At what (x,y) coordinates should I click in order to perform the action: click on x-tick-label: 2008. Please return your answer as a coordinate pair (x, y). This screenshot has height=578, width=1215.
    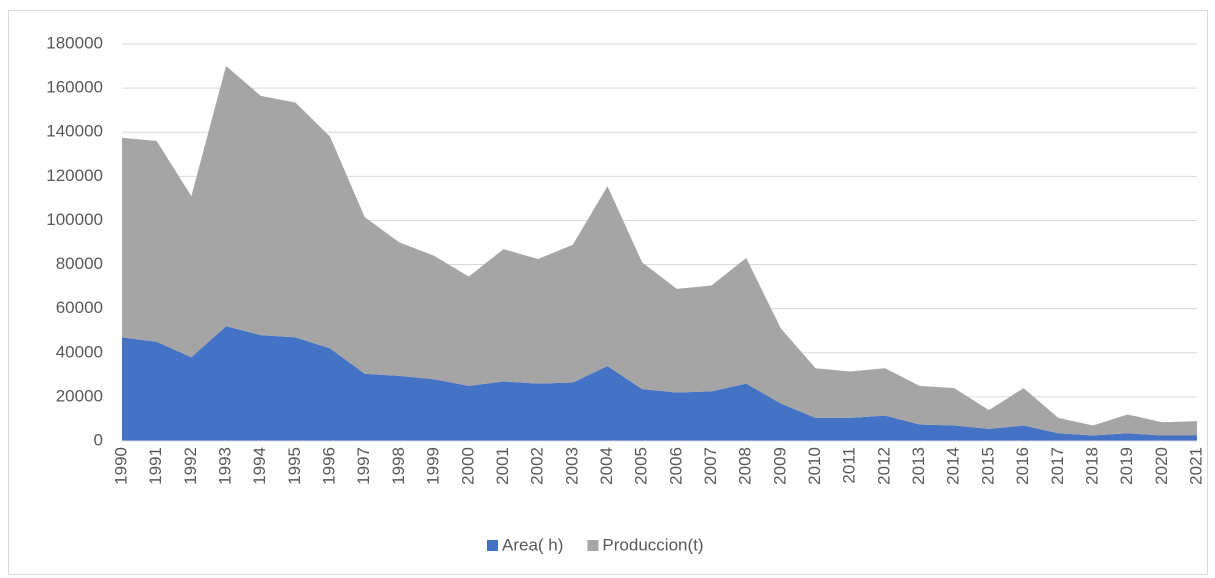
    Looking at the image, I should click on (745, 466).